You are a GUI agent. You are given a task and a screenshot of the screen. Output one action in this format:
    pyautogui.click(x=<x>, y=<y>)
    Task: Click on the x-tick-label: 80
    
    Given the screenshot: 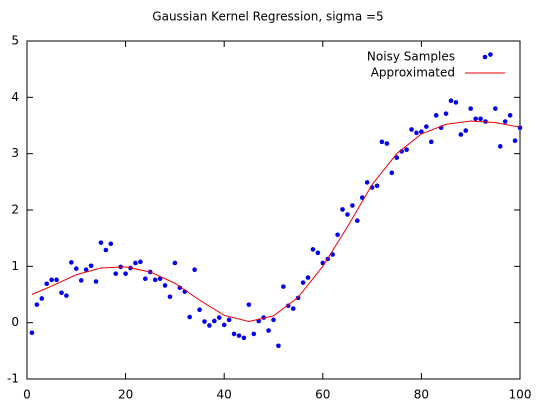 What is the action you would take?
    pyautogui.click(x=421, y=395)
    